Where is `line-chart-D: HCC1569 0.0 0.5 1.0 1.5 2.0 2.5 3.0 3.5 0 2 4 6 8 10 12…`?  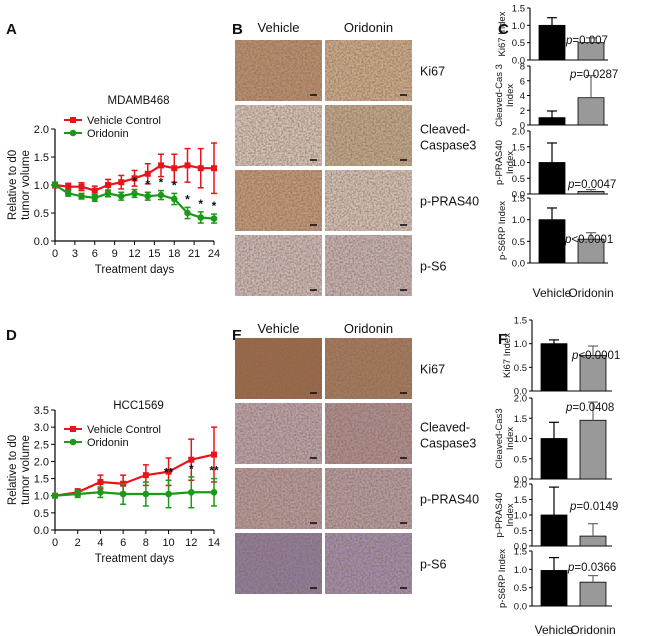
line-chart-D: HCC1569 0.0 0.5 1.0 1.5 2.0 2.5 3.0 3.5 0 2 4 6 8 10 12… is located at coordinates (113, 482).